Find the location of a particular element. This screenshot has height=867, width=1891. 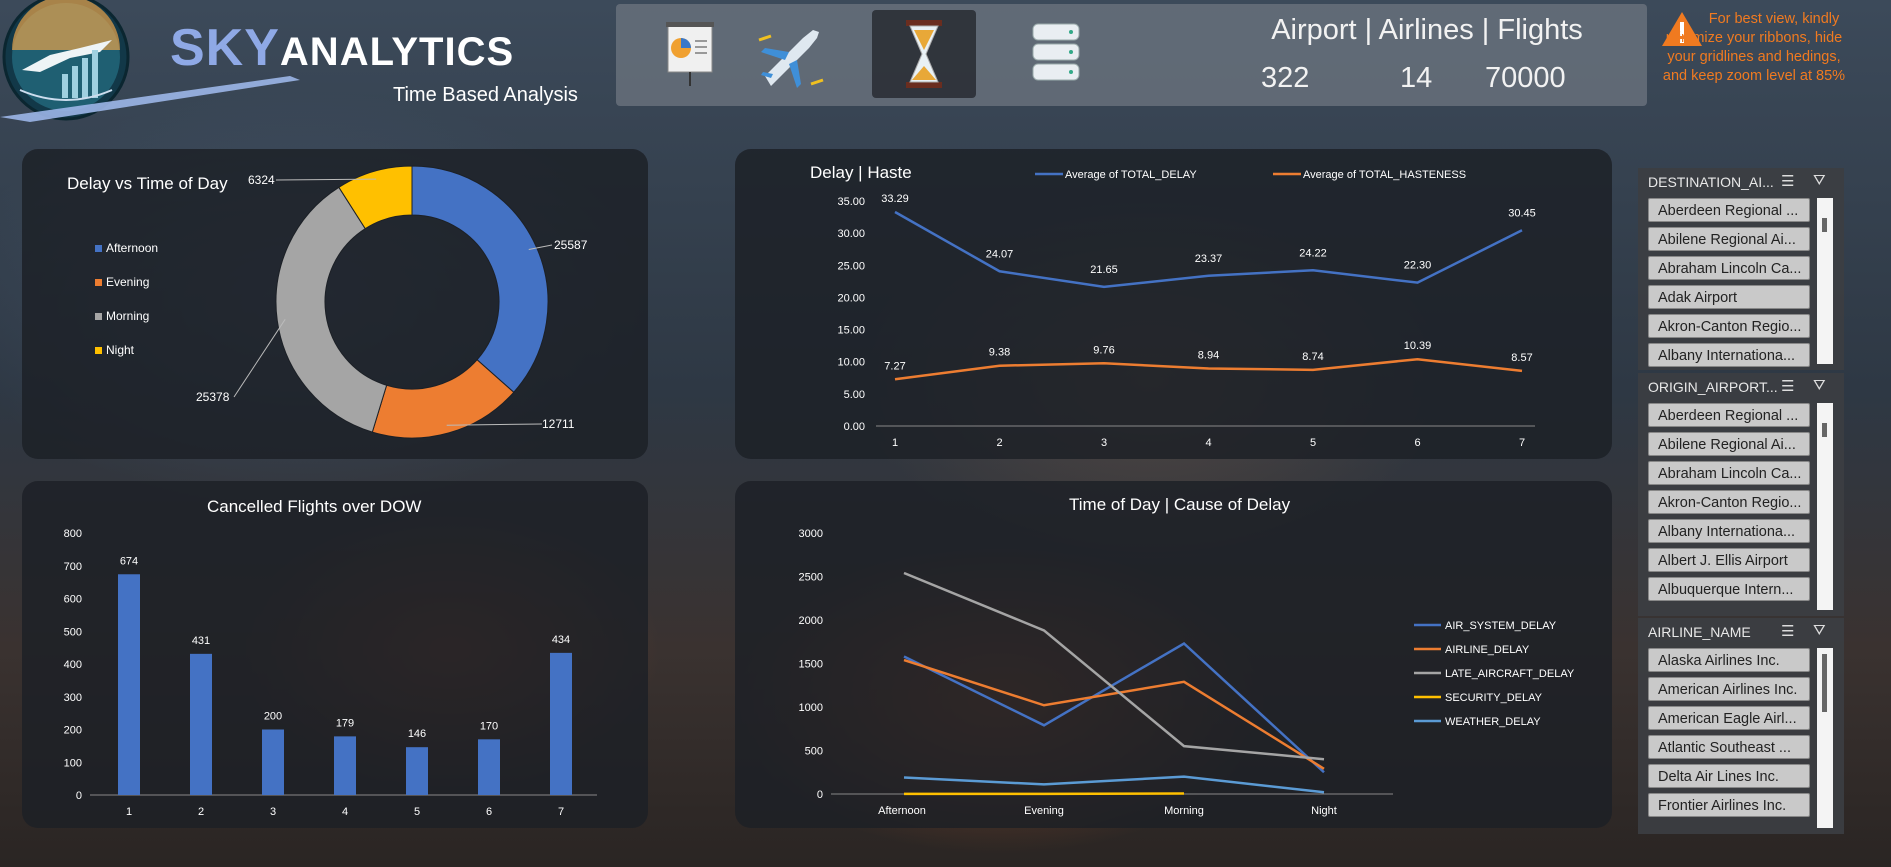

database-icon is located at coordinates (1056, 52).